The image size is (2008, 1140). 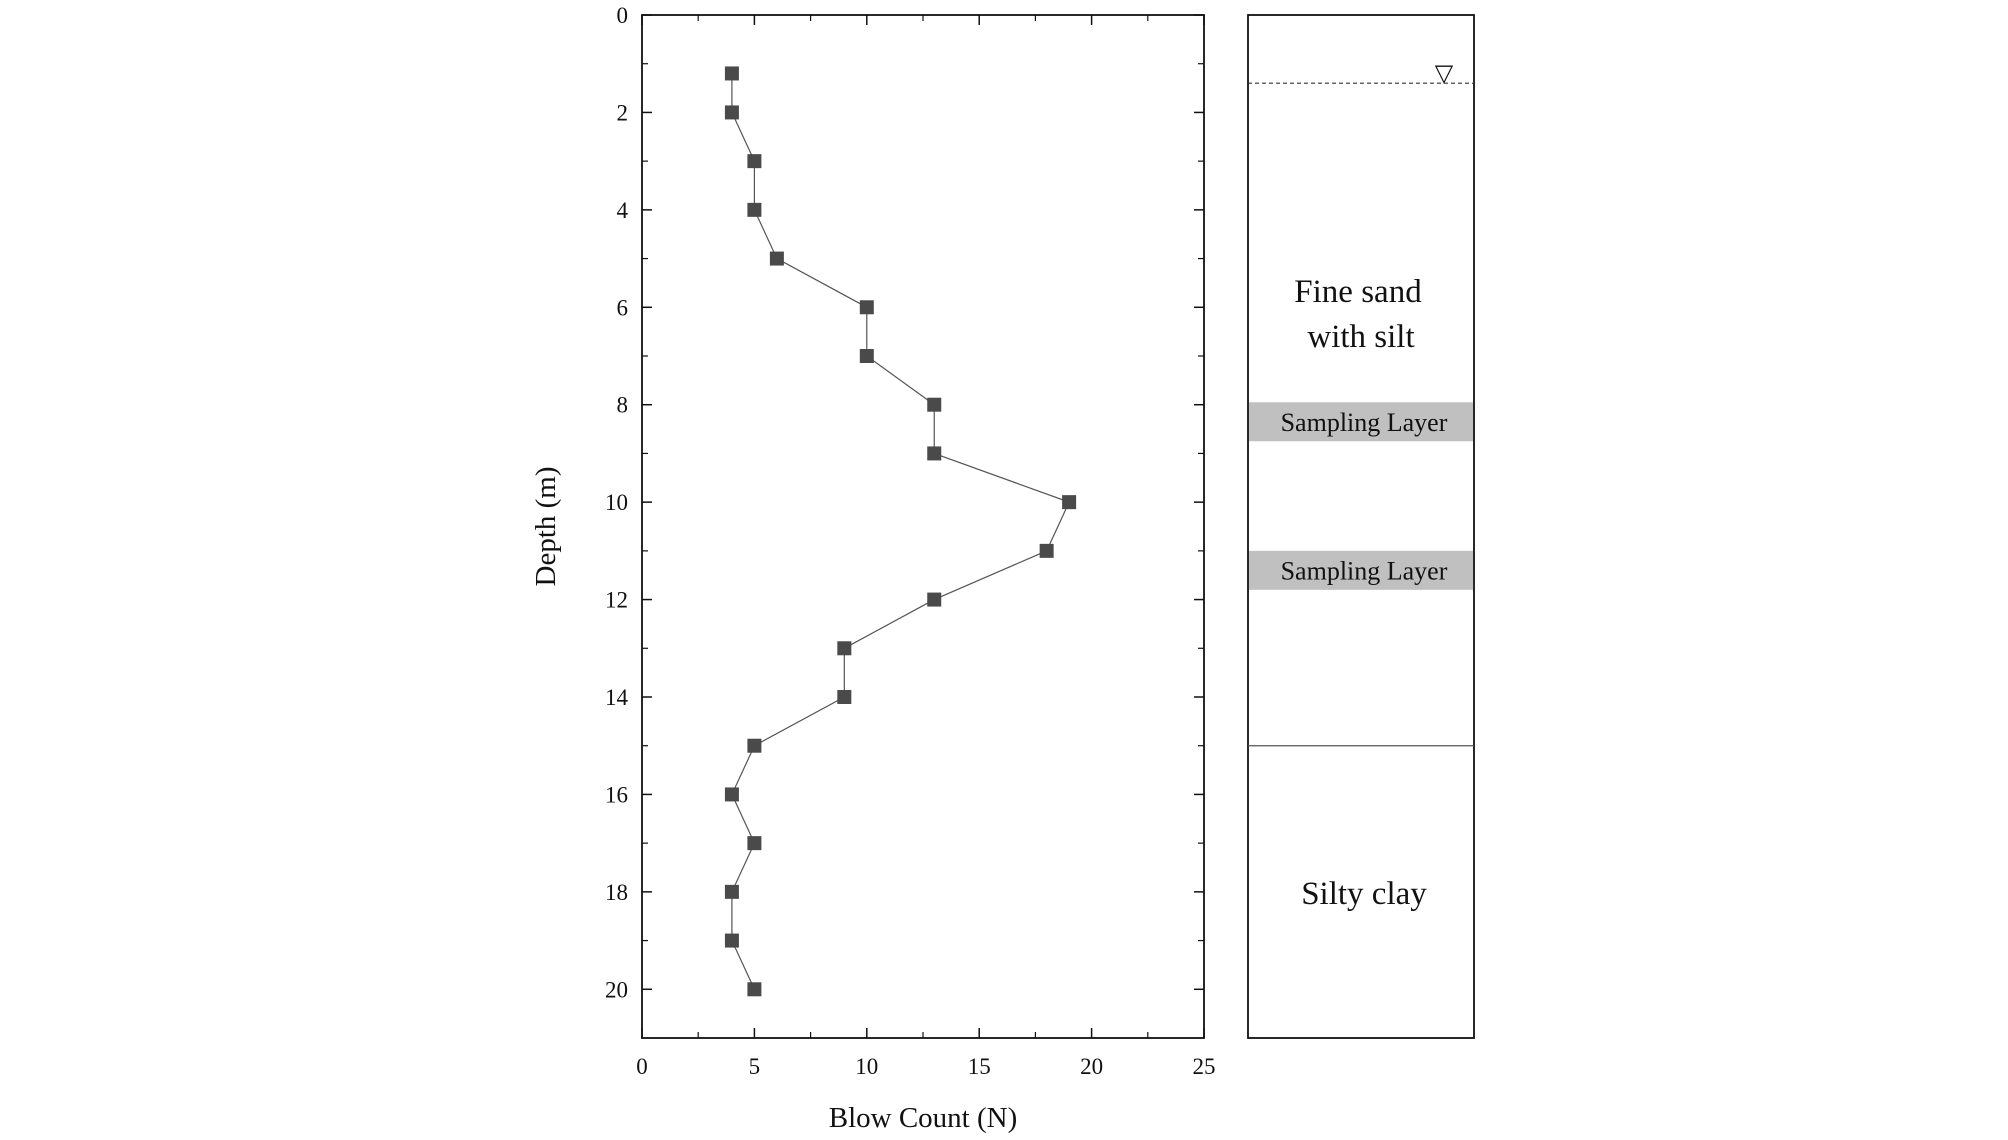 I want to click on y-tick-label: 6, so click(x=623, y=307).